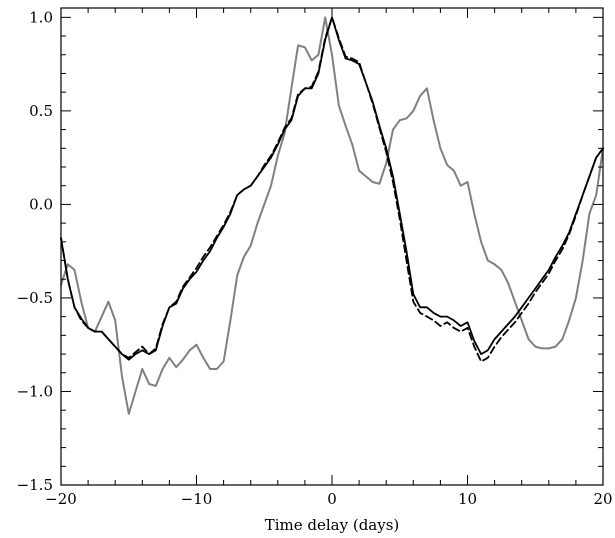 The width and height of the screenshot is (615, 538). What do you see at coordinates (197, 499) in the screenshot?
I see `x-tick-label: −10` at bounding box center [197, 499].